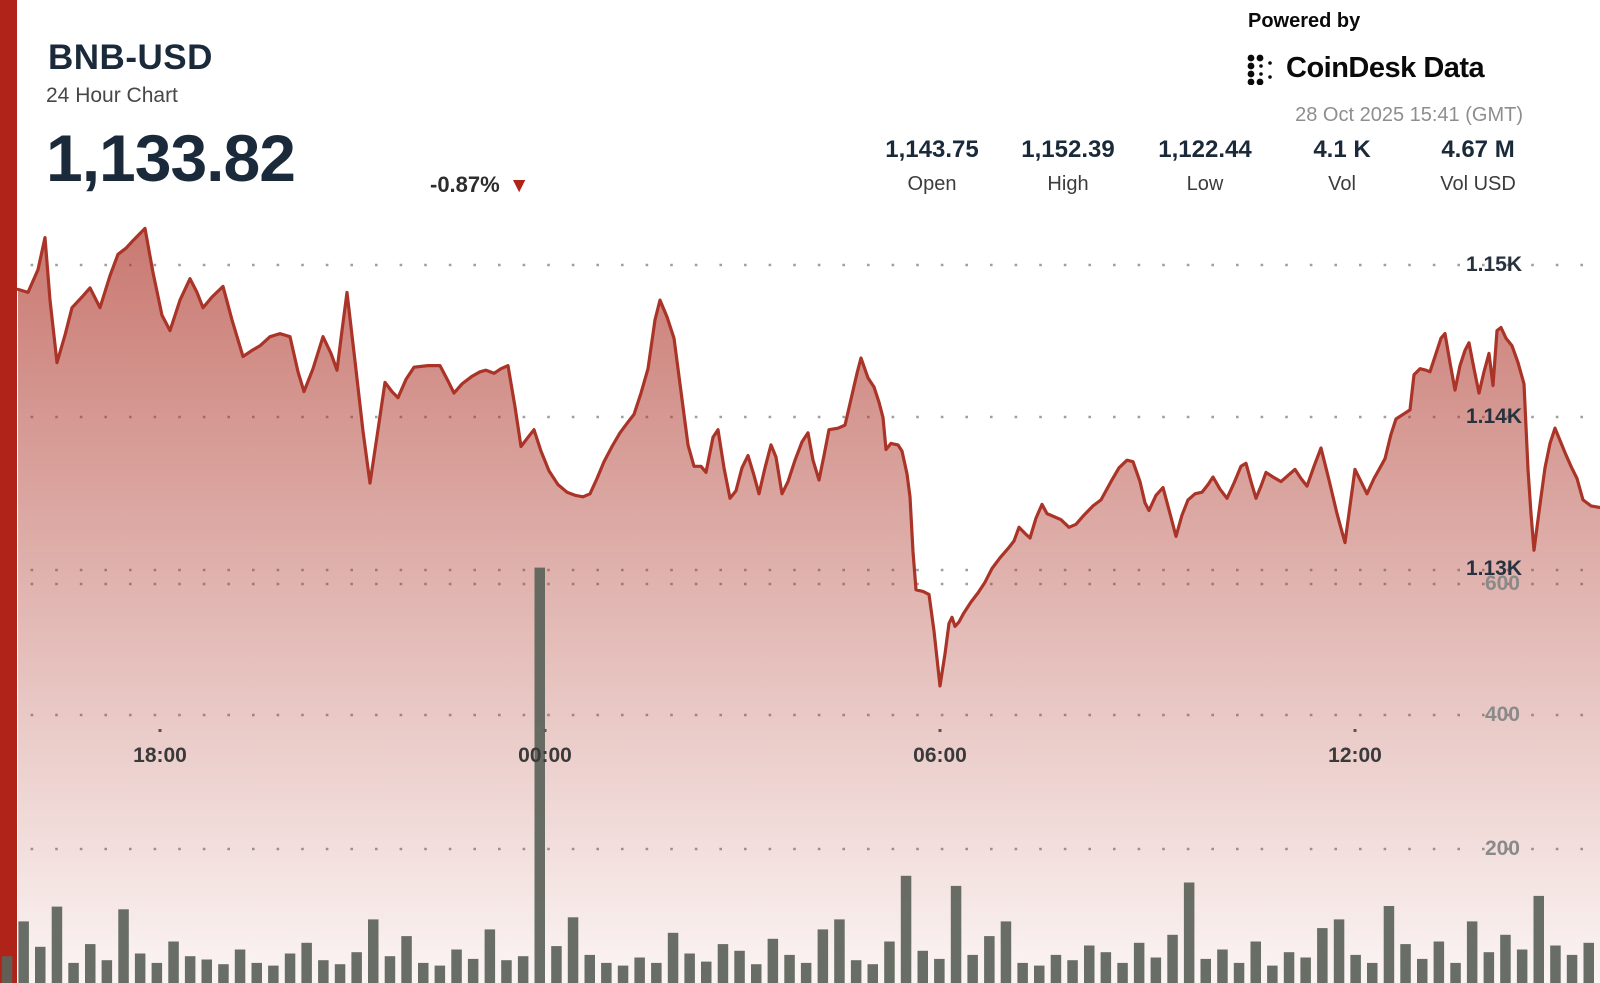 This screenshot has width=1600, height=983. What do you see at coordinates (1355, 755) in the screenshot?
I see `time-axis-label-12: 12:00` at bounding box center [1355, 755].